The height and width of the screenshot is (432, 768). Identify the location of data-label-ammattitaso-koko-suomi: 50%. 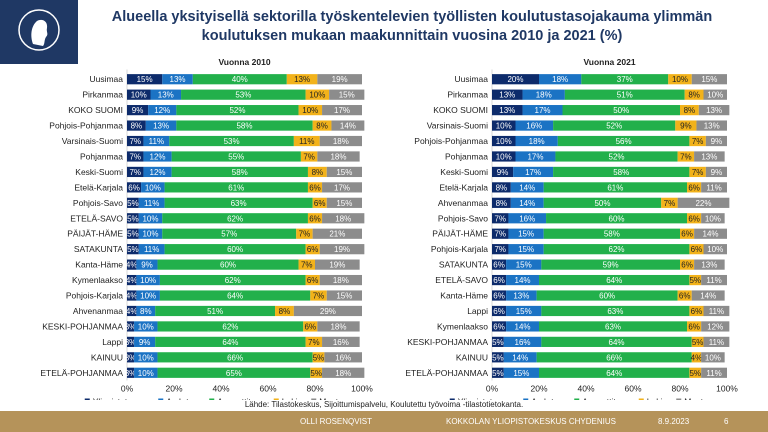
(621, 110).